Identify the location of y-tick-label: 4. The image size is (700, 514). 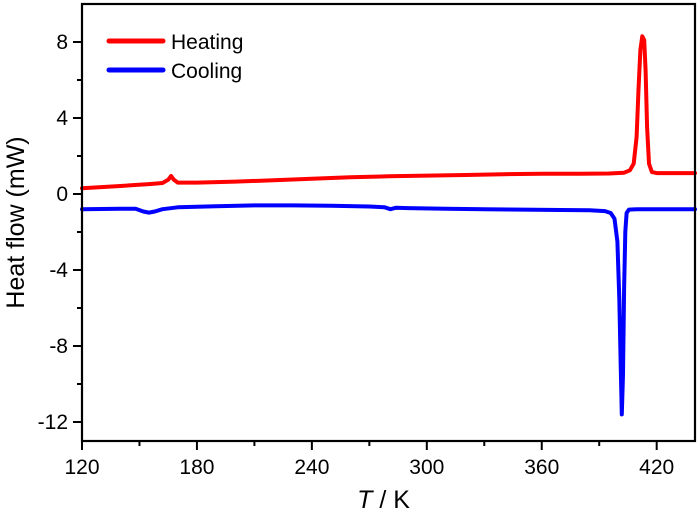
(62, 118).